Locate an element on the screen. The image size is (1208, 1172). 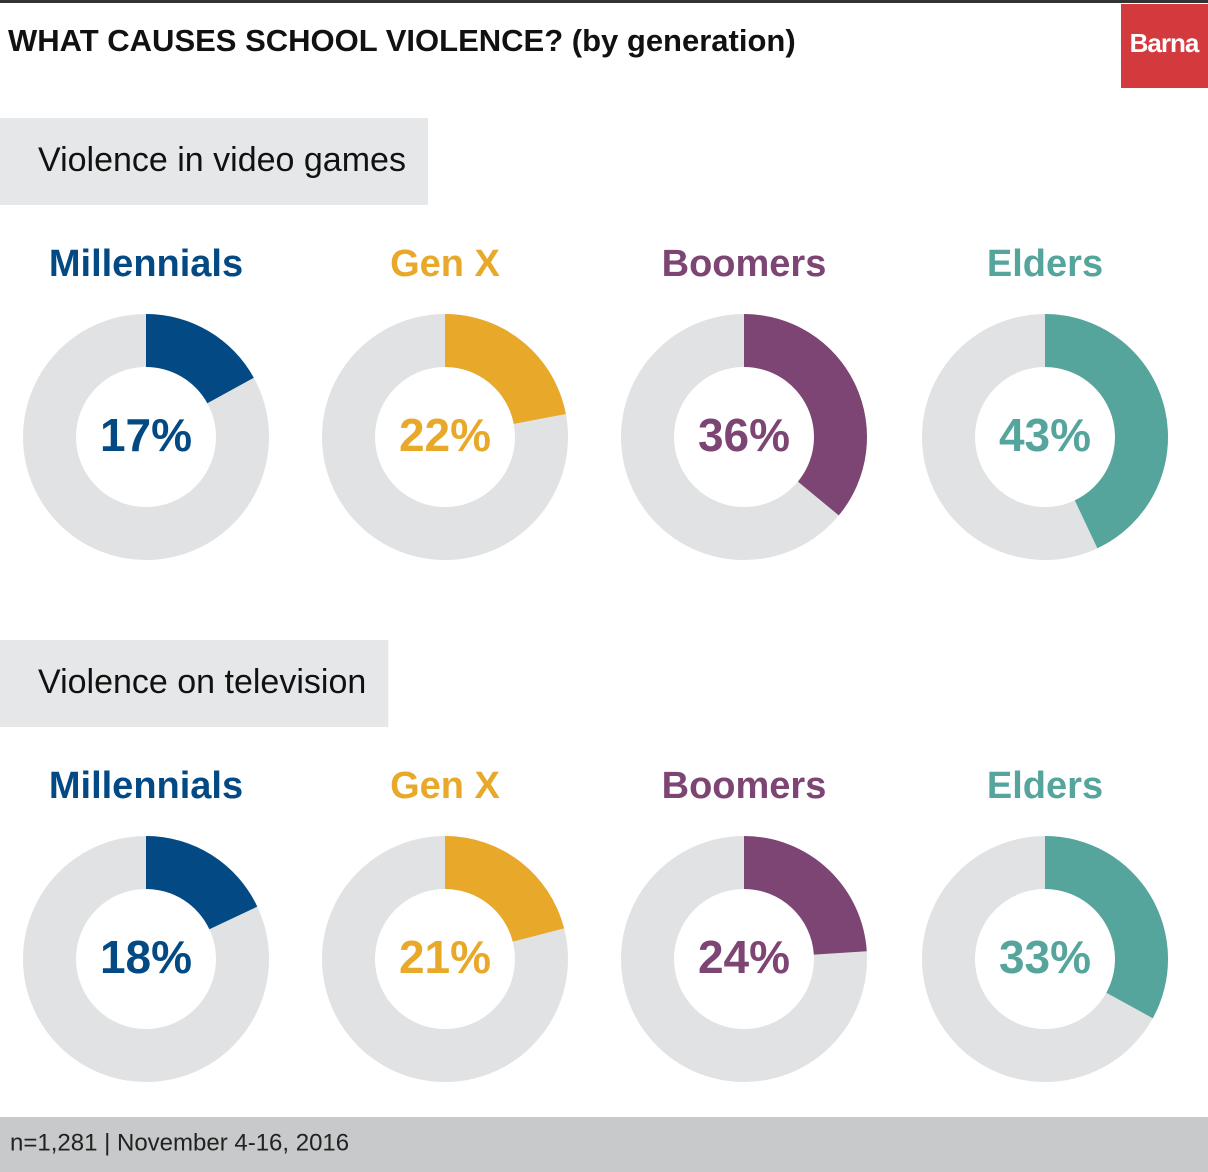
section-title: Violence in video games is located at coordinates (222, 160).